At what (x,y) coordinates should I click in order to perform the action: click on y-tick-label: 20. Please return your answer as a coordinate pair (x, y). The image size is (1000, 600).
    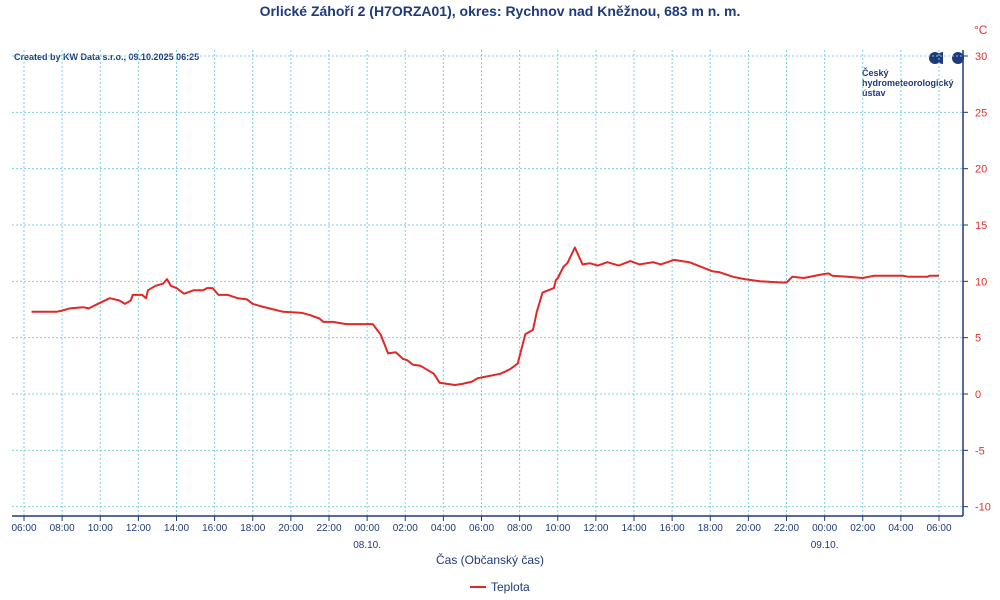
    Looking at the image, I should click on (981, 170).